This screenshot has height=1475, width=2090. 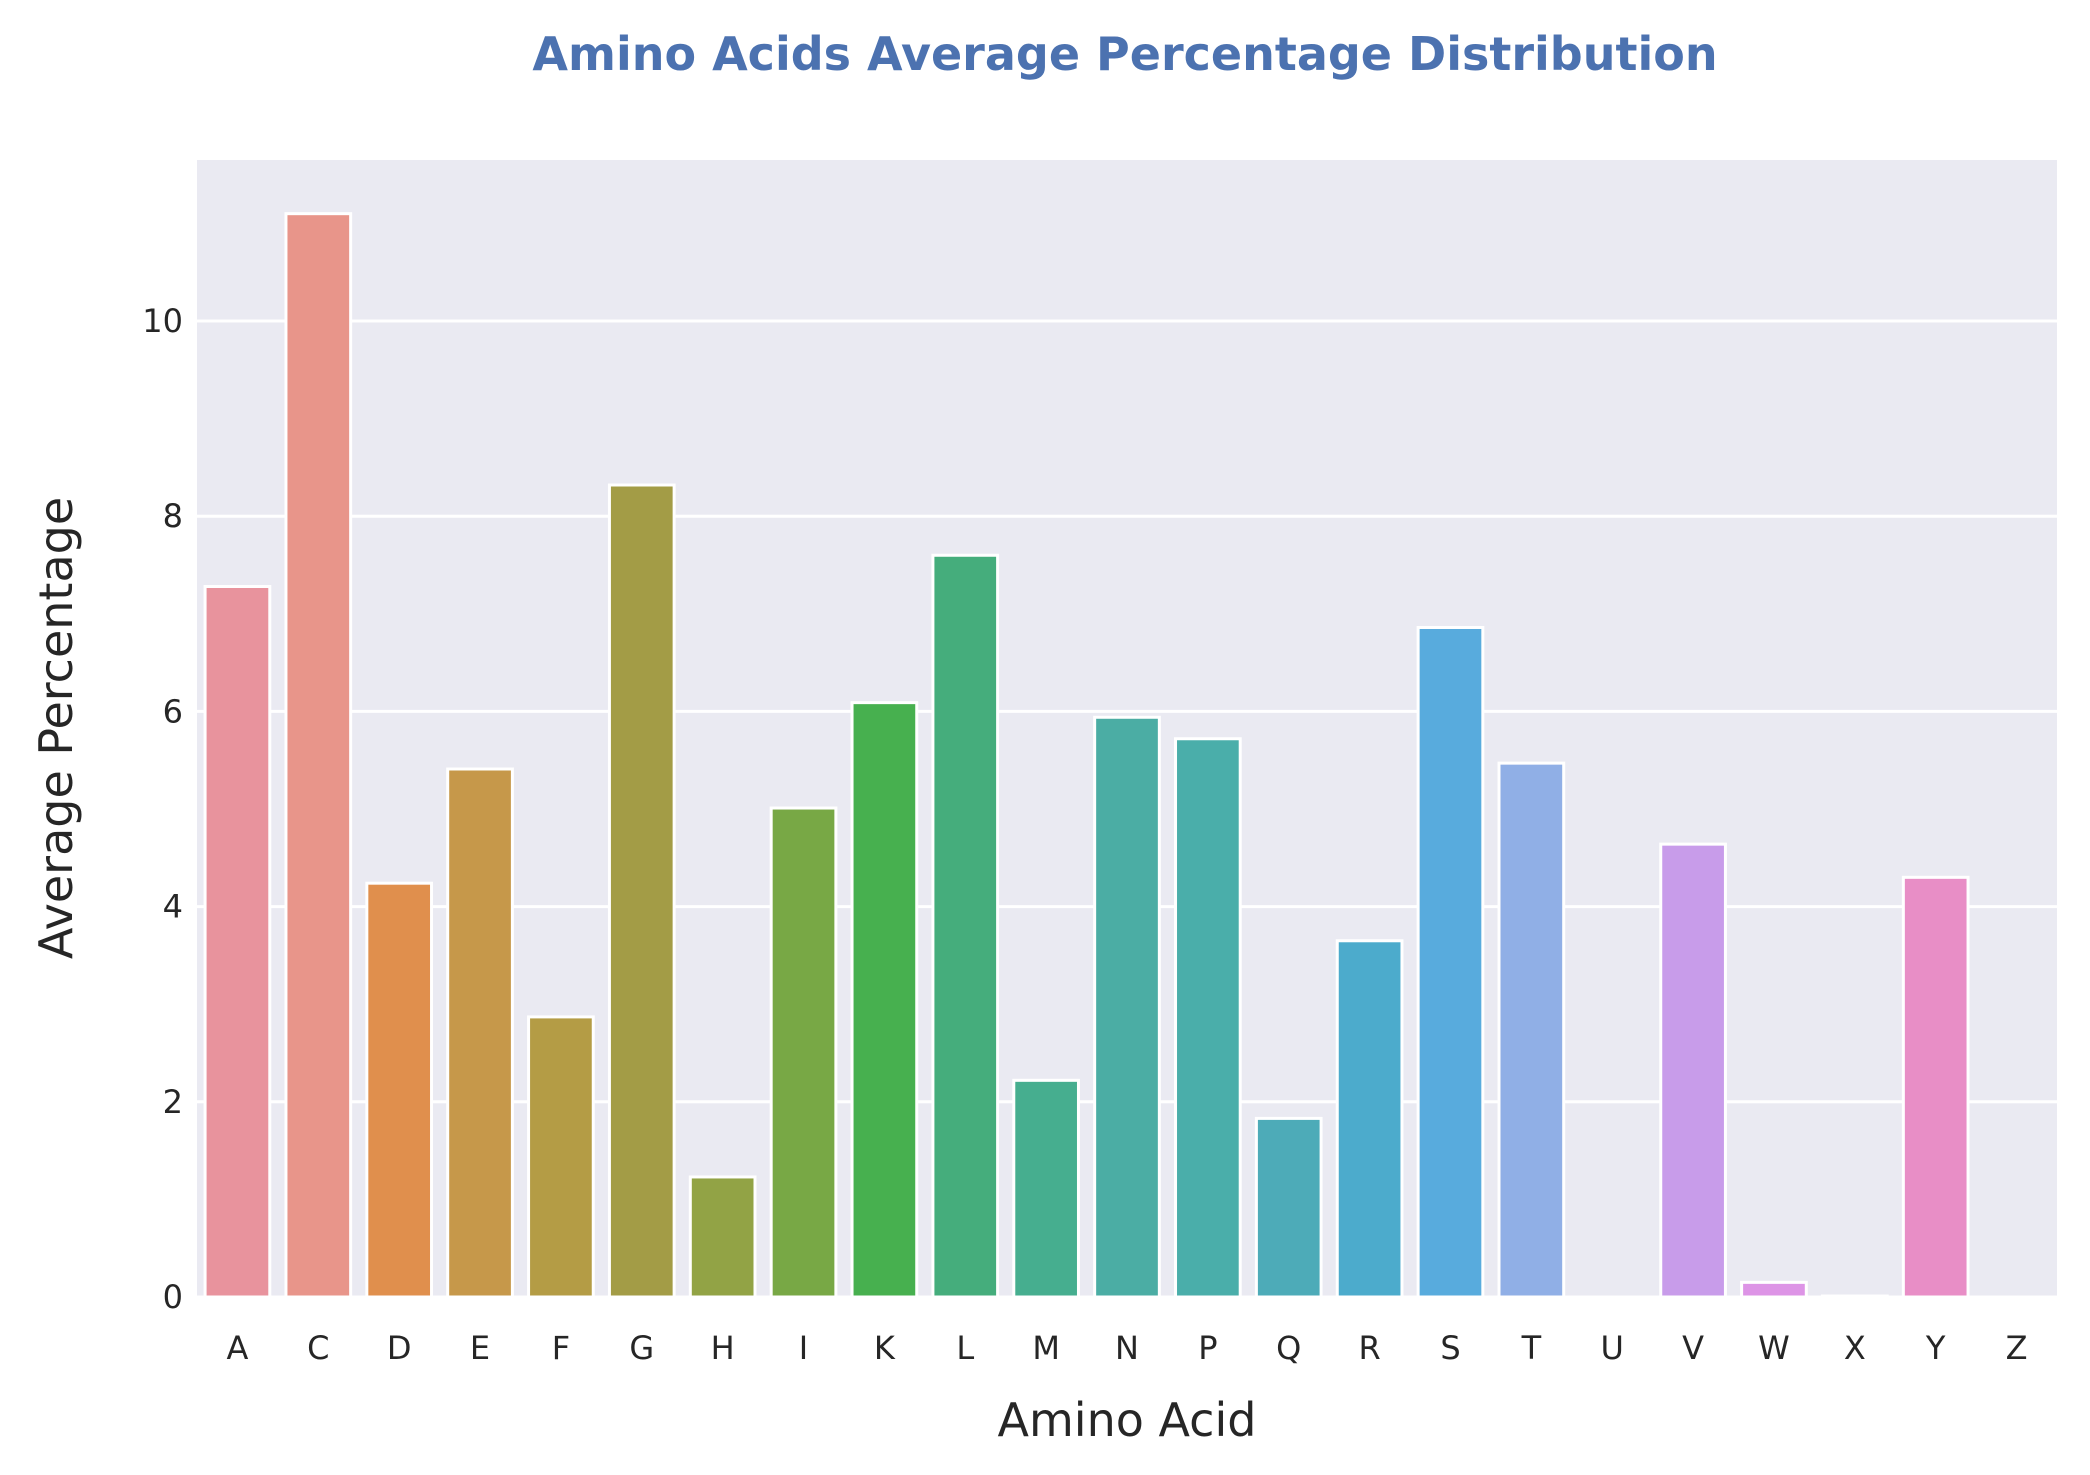 What do you see at coordinates (1531, 1348) in the screenshot?
I see `x-tick-label: T` at bounding box center [1531, 1348].